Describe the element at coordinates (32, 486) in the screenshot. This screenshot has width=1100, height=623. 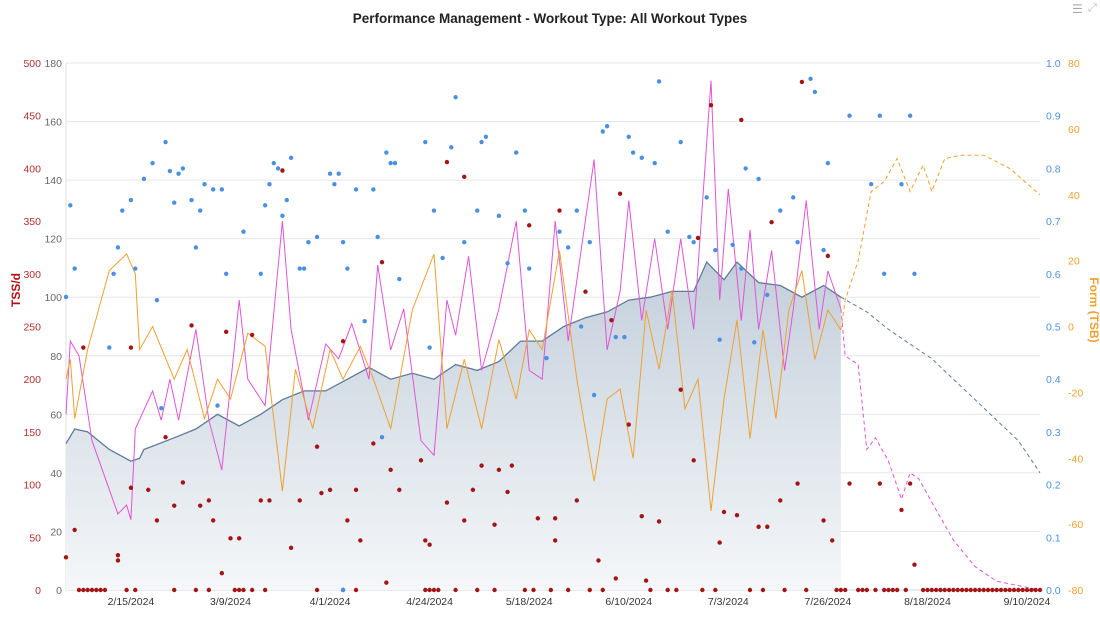
I see `tss-axis-tick-label: 100` at that location.